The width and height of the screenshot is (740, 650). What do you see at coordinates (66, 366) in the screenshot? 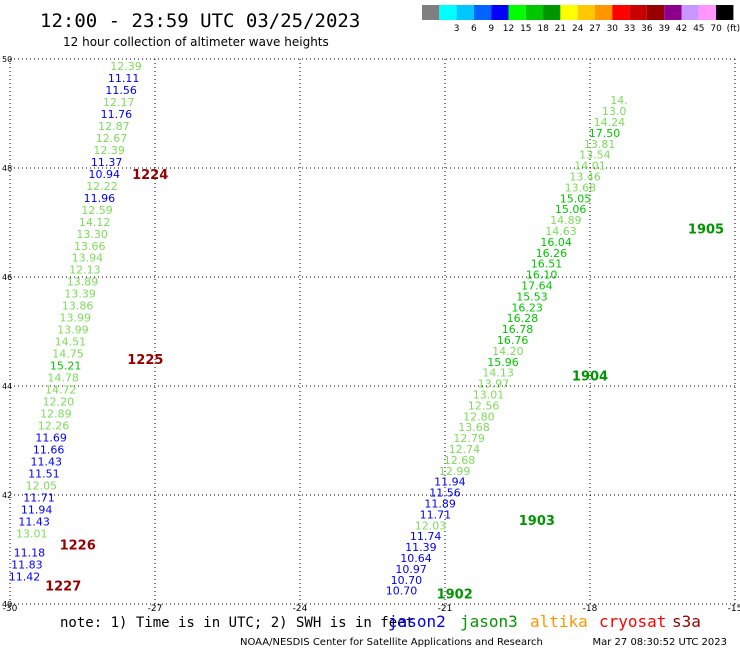
I see `wave-height-label: 15.21` at bounding box center [66, 366].